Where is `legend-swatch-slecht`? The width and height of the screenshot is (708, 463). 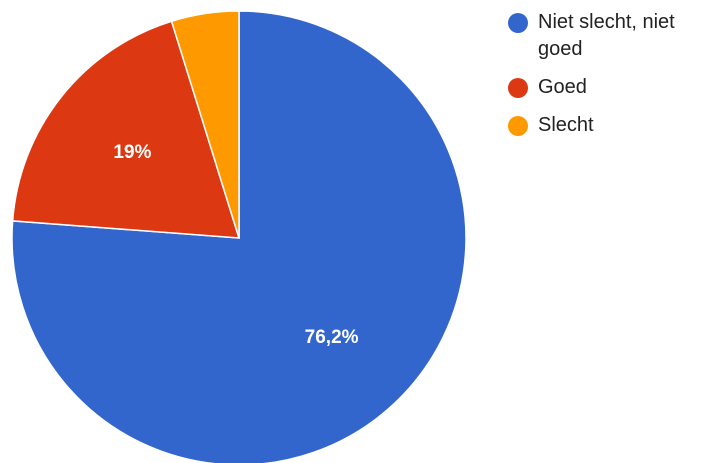
legend-swatch-slecht is located at coordinates (518, 126).